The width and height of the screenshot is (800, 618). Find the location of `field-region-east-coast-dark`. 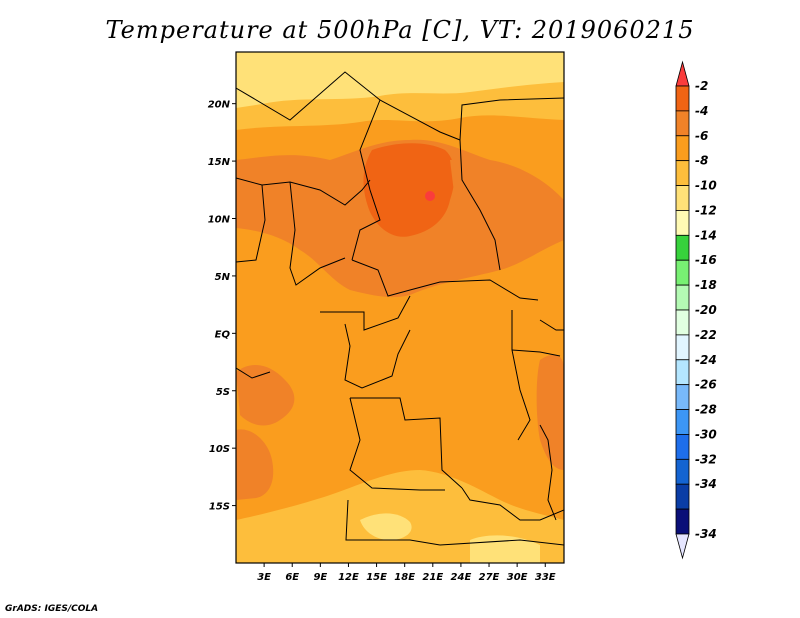

field-region-east-coast-dark is located at coordinates (550, 412).